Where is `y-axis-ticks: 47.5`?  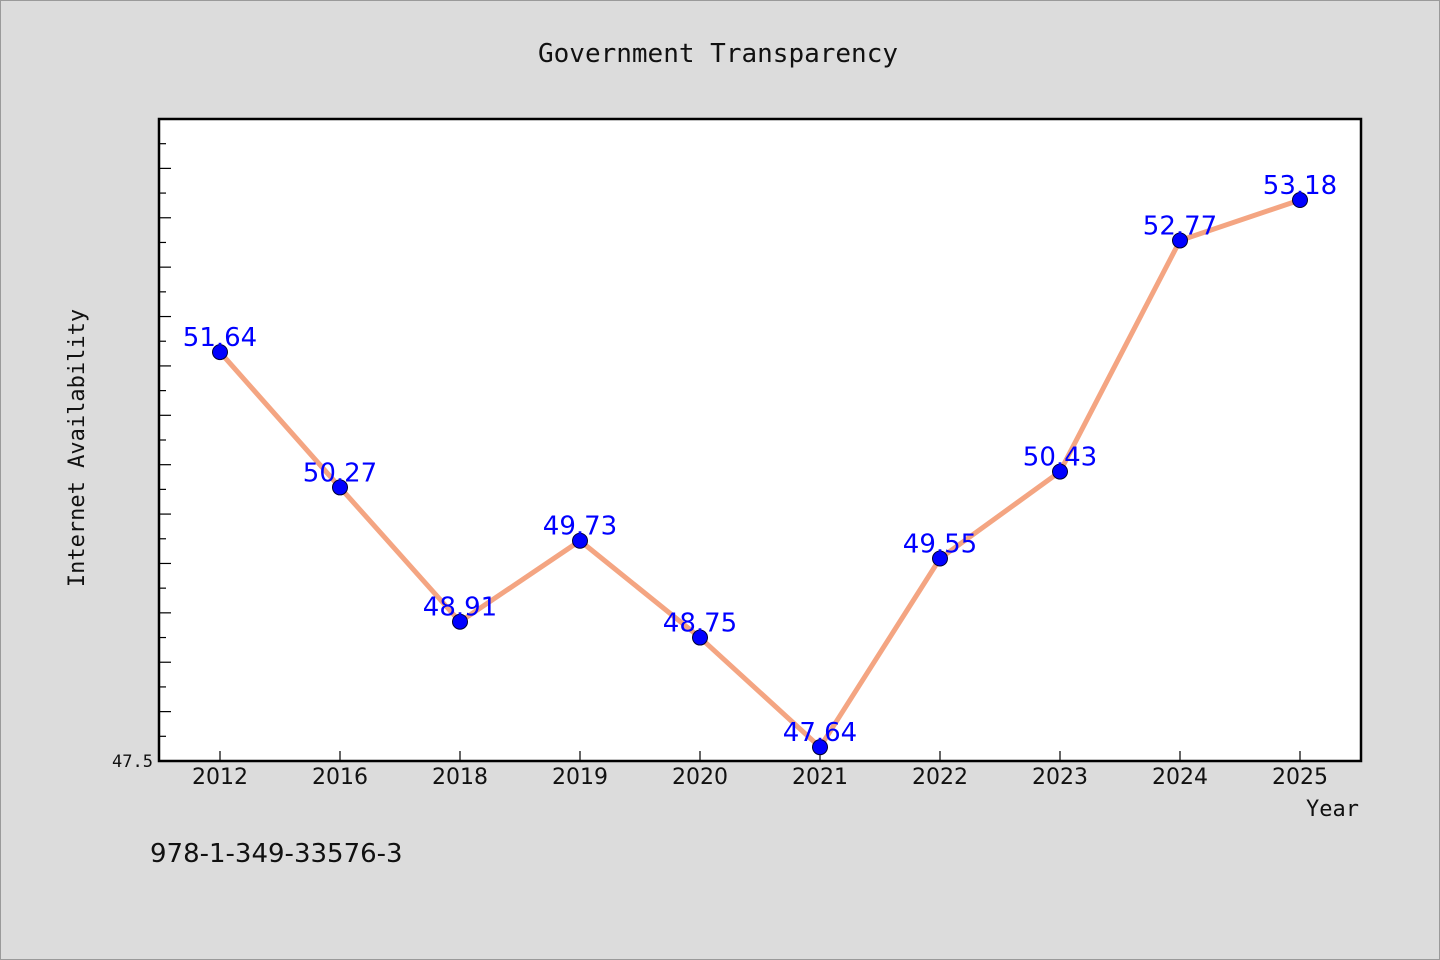
y-axis-ticks: 47.5 is located at coordinates (141, 445).